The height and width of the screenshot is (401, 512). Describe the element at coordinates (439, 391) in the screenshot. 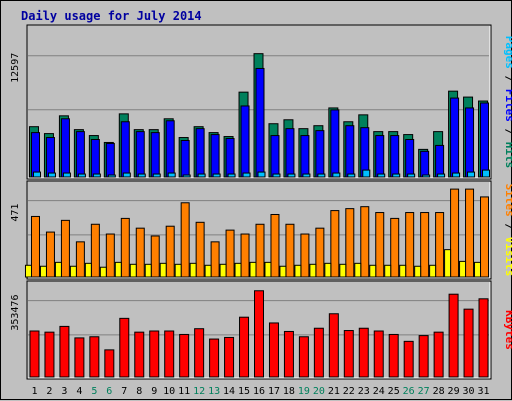

I see `x-tick-label: 28` at that location.